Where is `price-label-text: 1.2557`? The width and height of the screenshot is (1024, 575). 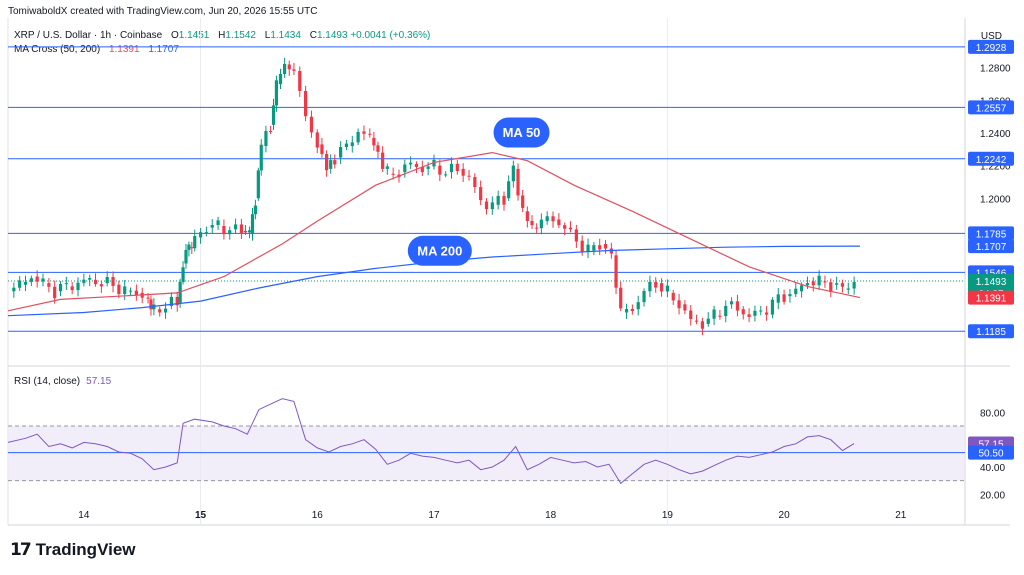 price-label-text: 1.2557 is located at coordinates (991, 108).